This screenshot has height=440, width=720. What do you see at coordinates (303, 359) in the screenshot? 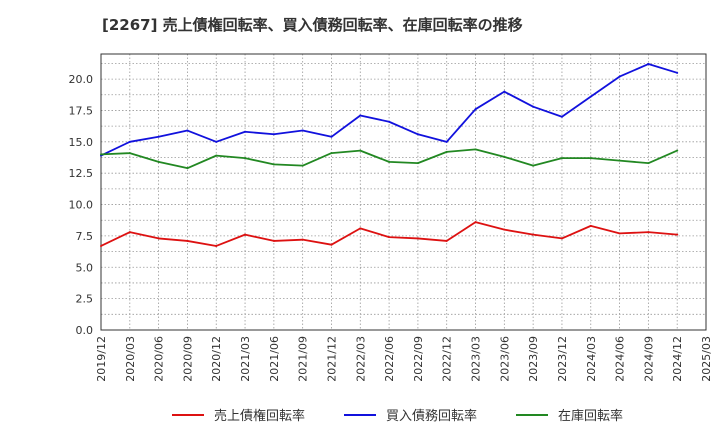
I see `x-tick-label: 2021/09` at bounding box center [303, 359].